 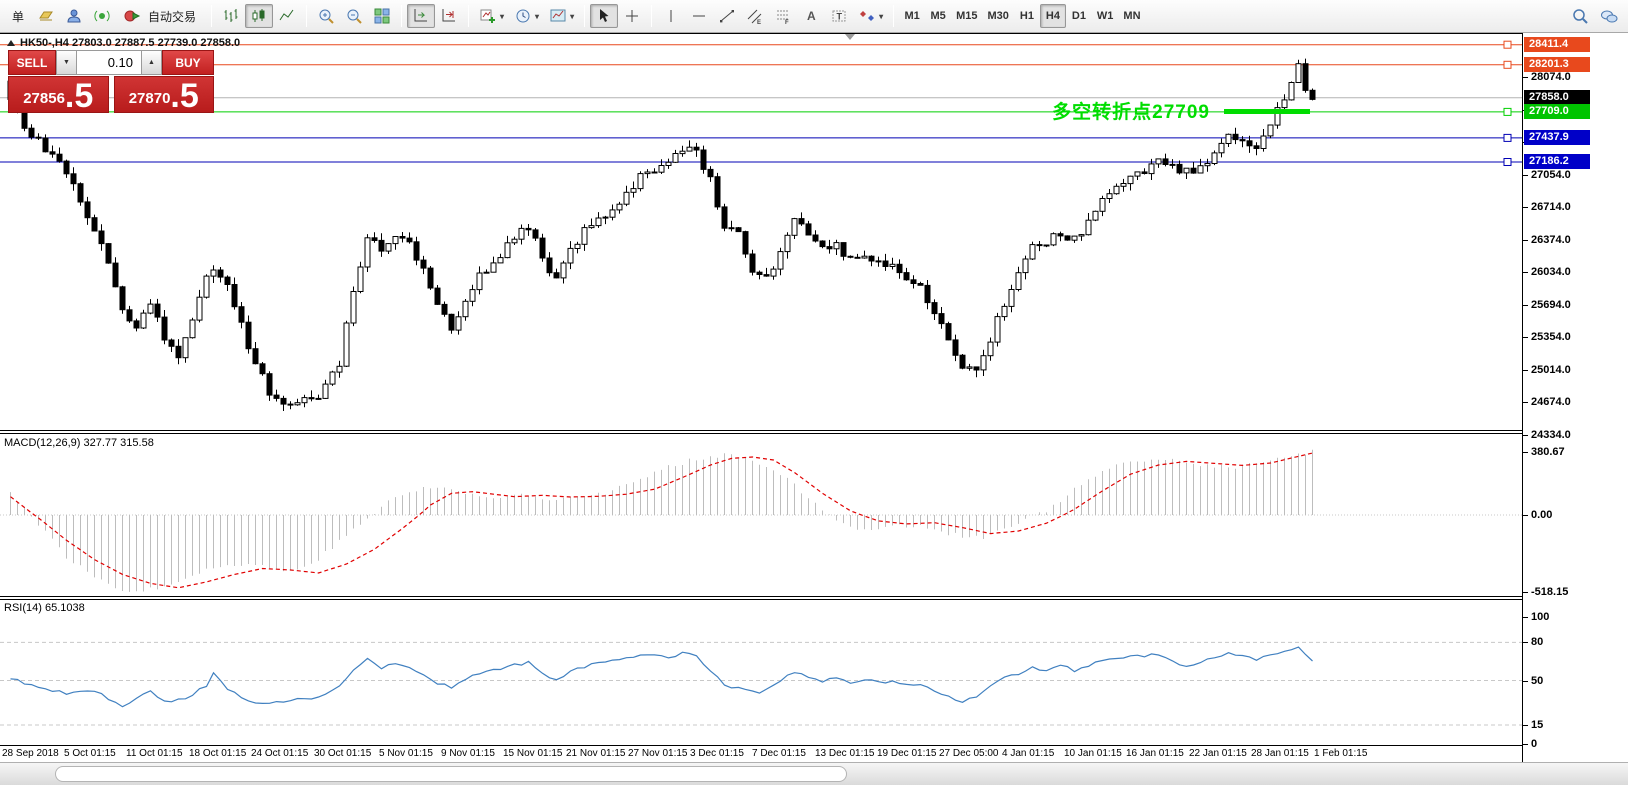 What do you see at coordinates (558, 15) in the screenshot?
I see `template-icon` at bounding box center [558, 15].